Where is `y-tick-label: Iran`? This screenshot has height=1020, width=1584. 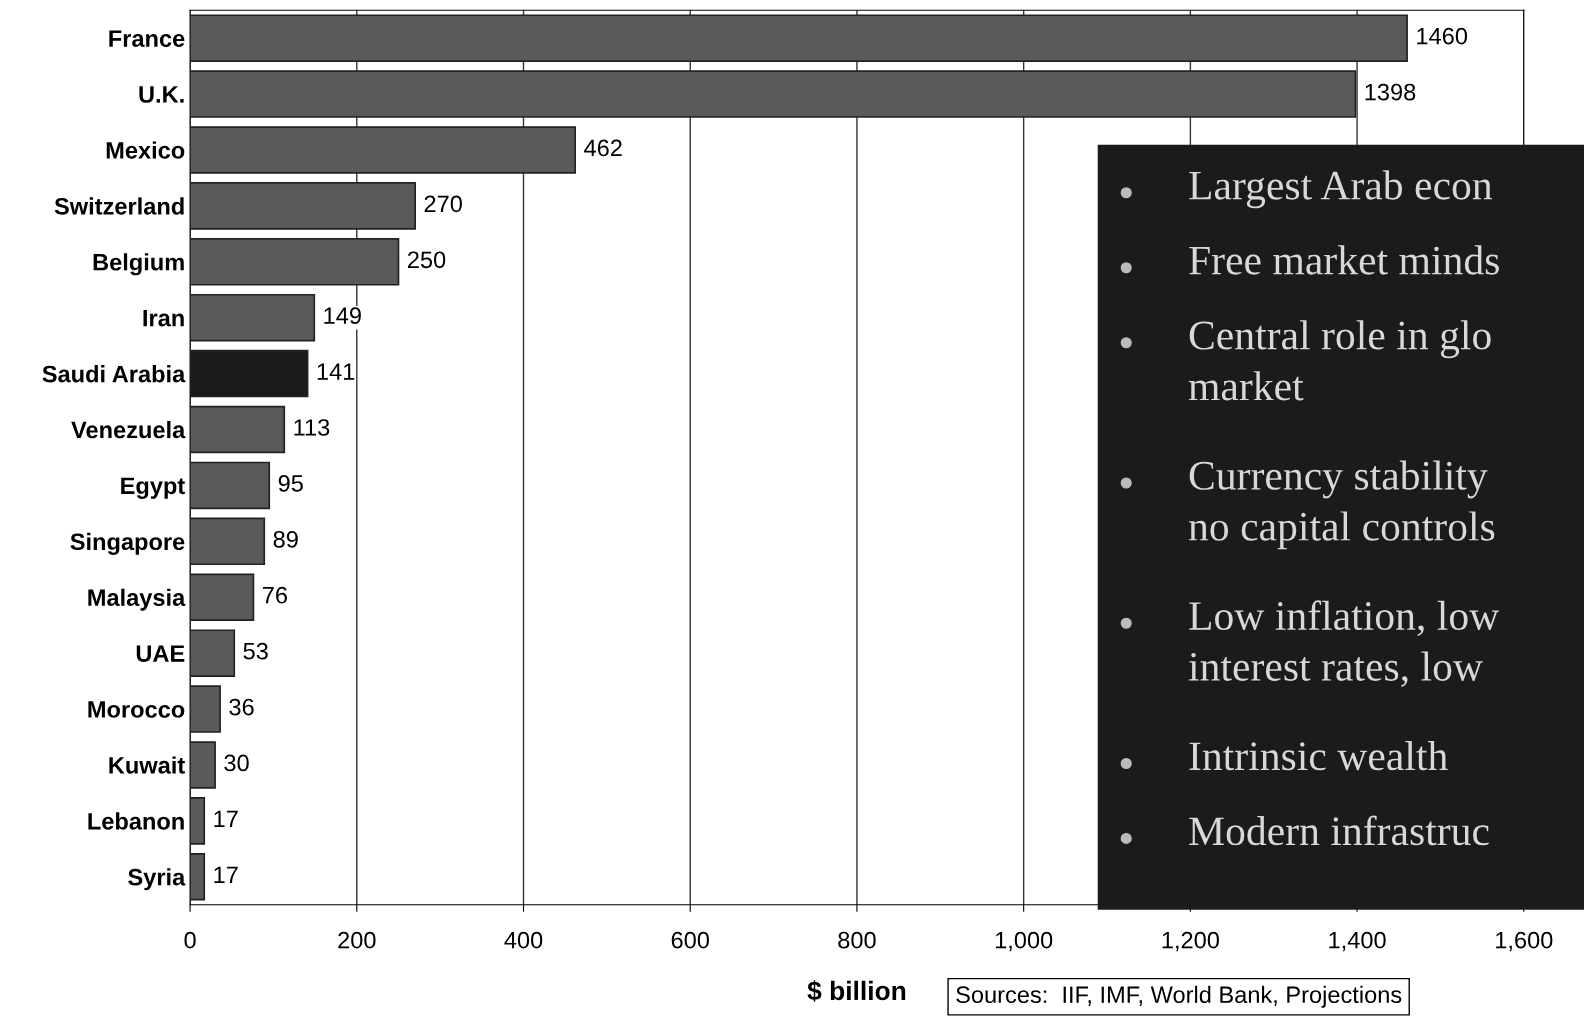
y-tick-label: Iran is located at coordinates (163, 318).